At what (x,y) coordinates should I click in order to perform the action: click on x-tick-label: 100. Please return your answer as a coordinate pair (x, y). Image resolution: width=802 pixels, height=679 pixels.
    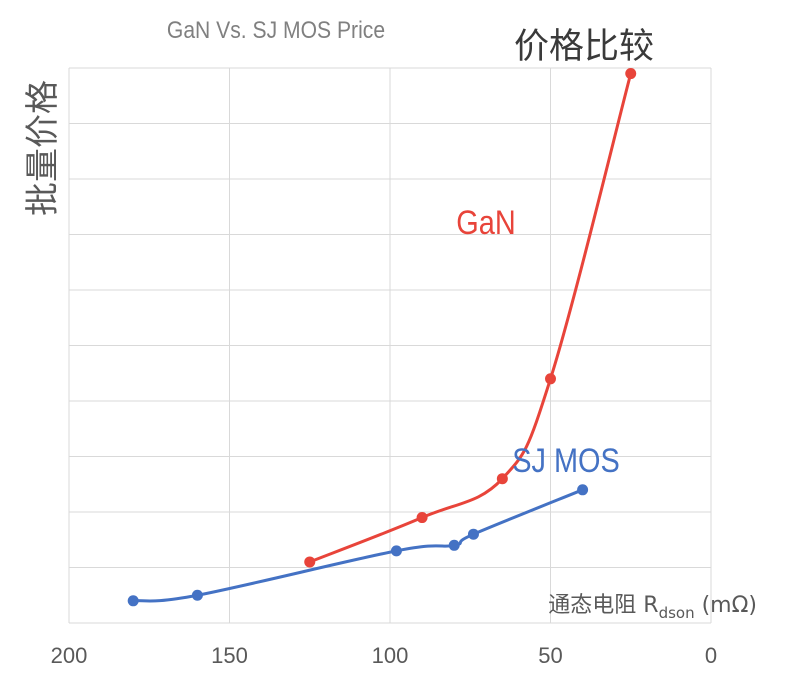
    Looking at the image, I should click on (390, 655).